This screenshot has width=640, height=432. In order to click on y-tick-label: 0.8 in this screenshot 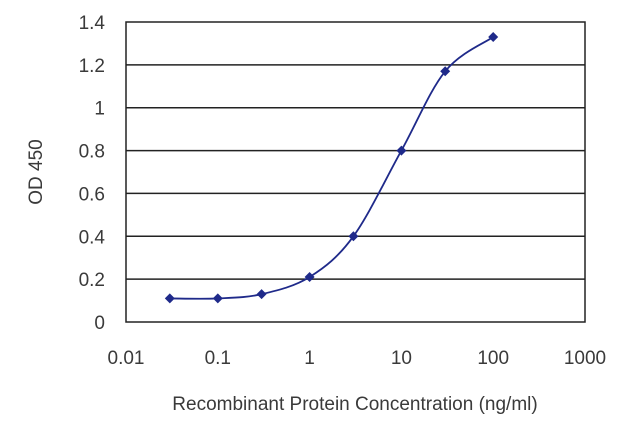, I will do `click(92, 152)`.